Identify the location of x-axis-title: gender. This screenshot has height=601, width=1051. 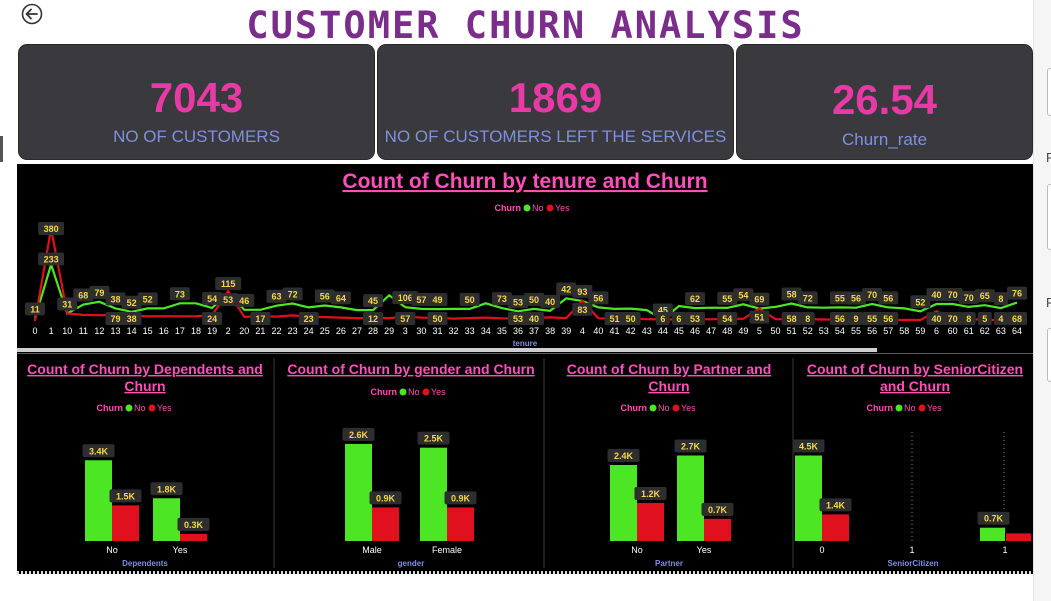
(411, 563).